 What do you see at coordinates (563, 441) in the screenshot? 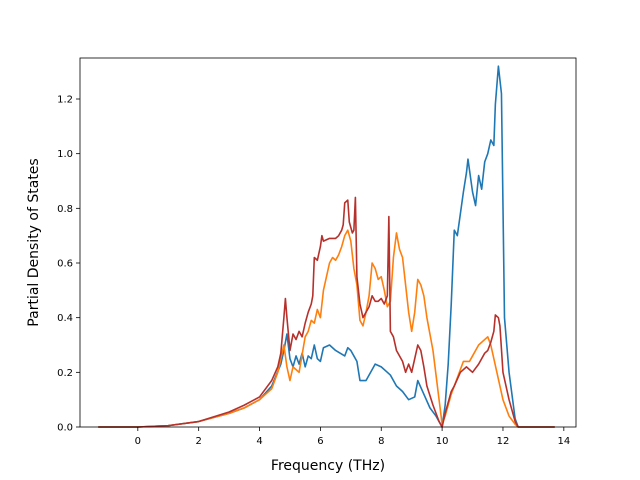
I see `x-tick-label: 14` at bounding box center [563, 441].